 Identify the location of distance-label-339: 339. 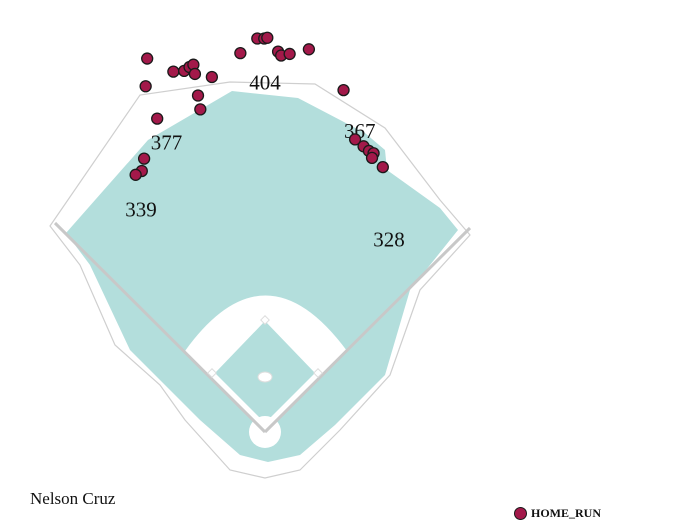
(141, 209).